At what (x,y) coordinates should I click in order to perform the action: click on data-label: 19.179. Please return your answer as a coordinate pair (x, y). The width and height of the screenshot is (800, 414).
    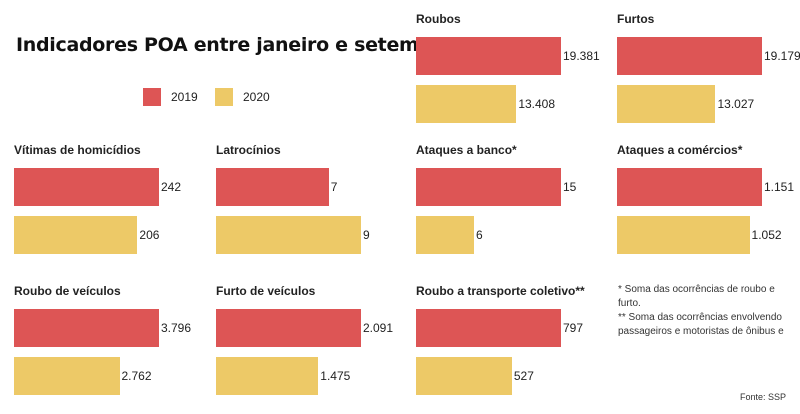
    Looking at the image, I should click on (782, 56).